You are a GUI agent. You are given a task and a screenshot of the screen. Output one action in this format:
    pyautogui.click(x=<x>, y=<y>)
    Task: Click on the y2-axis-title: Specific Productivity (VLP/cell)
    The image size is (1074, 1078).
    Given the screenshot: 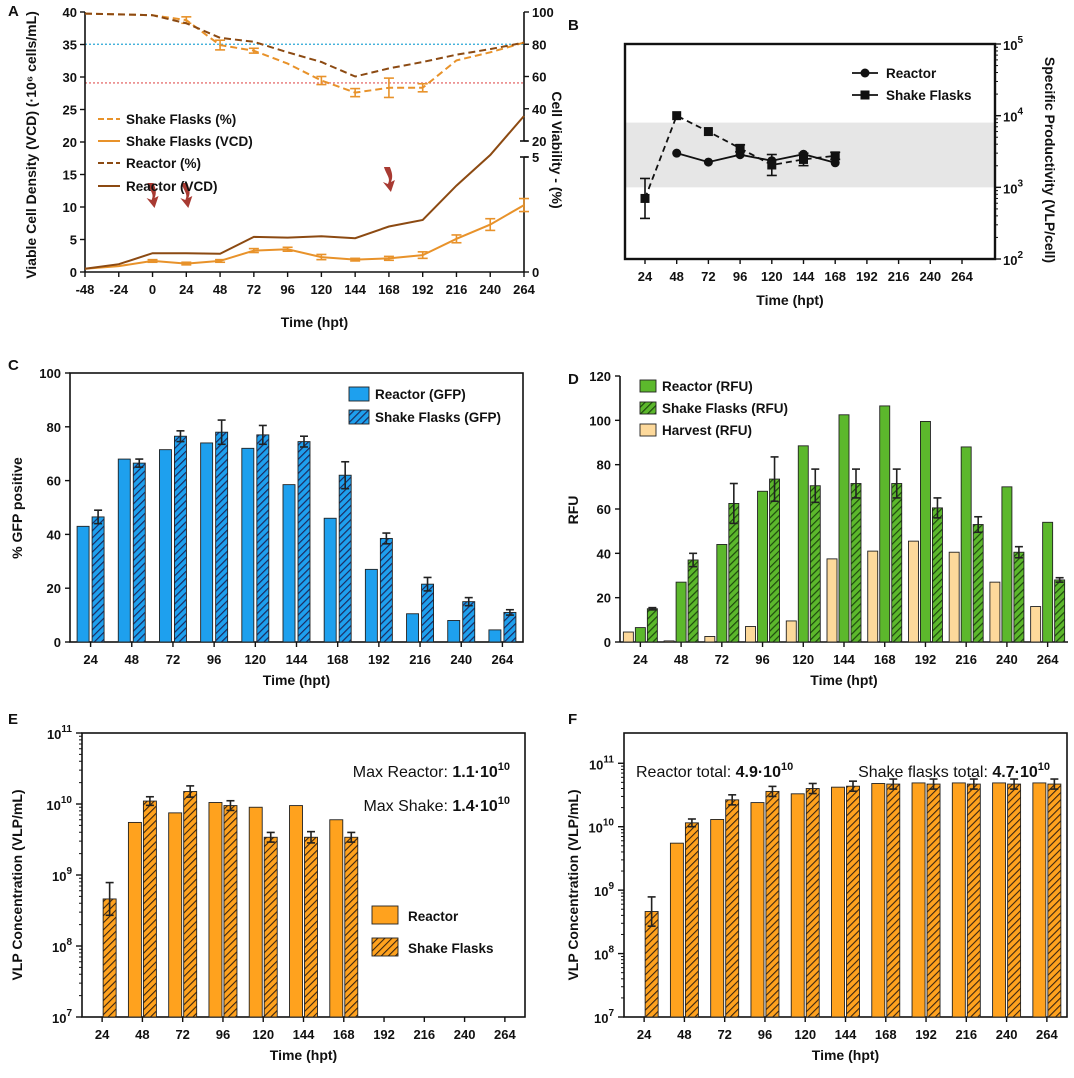 What is the action you would take?
    pyautogui.click(x=1050, y=160)
    